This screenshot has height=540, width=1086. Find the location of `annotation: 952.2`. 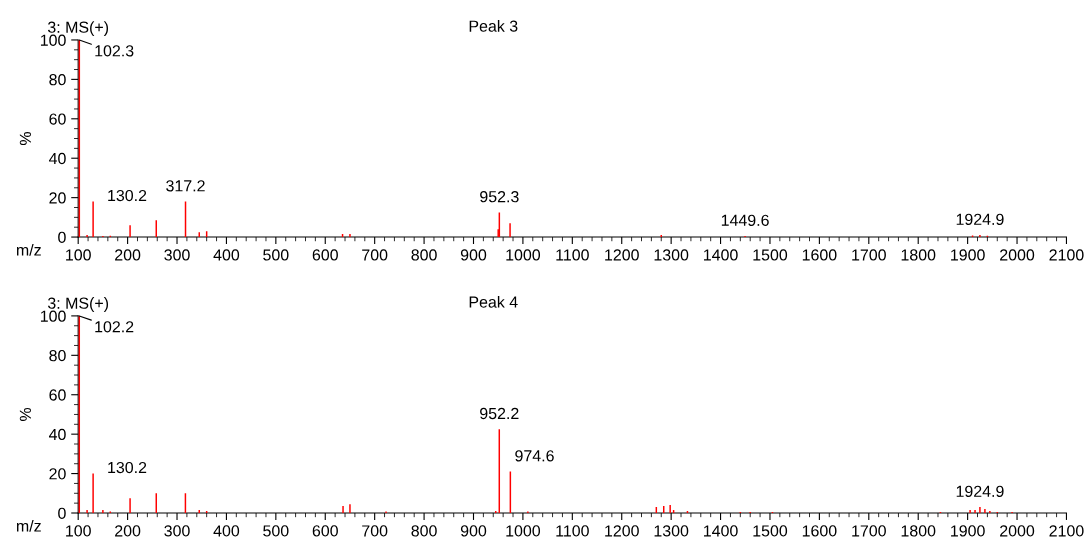

annotation: 952.2 is located at coordinates (499, 413).